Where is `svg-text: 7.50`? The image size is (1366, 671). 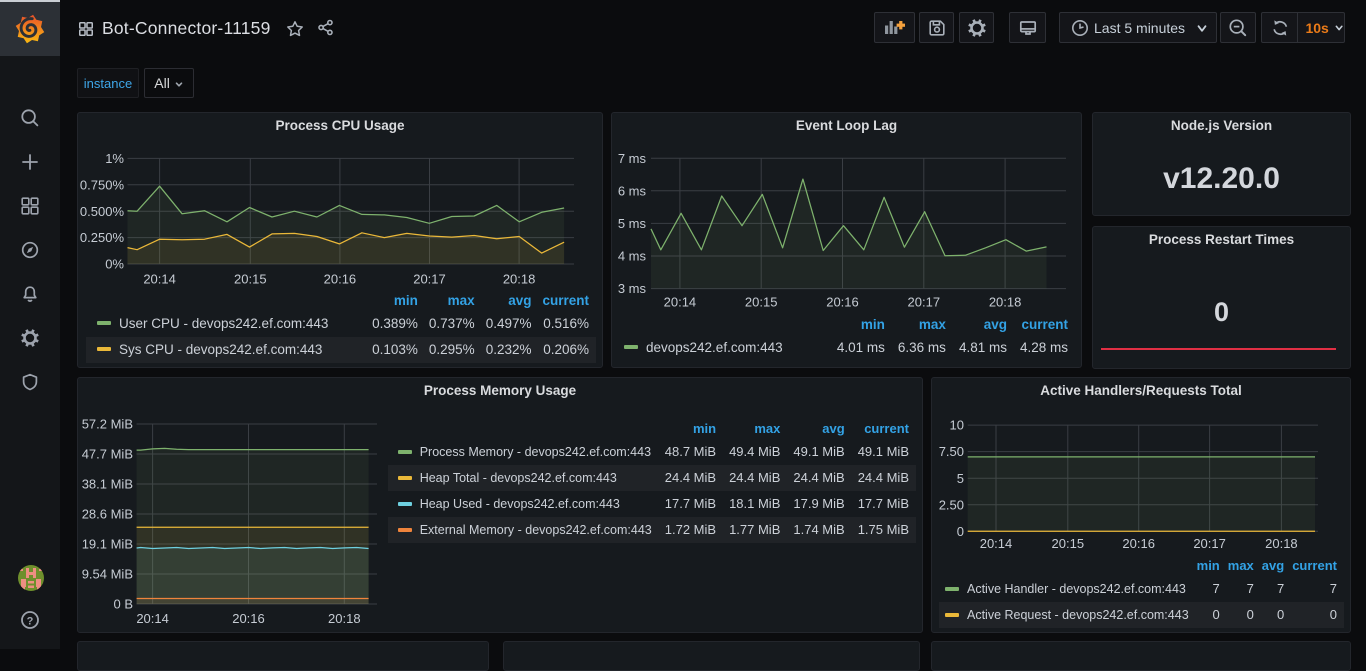
svg-text: 7.50 is located at coordinates (951, 451).